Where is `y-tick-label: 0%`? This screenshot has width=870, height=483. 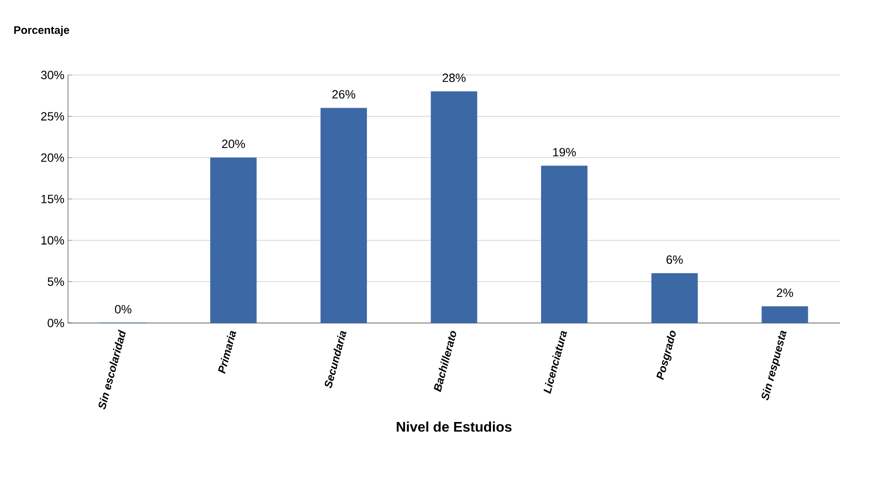 y-tick-label: 0% is located at coordinates (56, 323).